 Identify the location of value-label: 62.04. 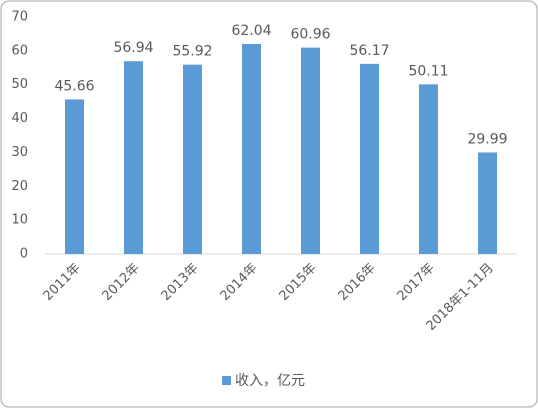
(251, 31).